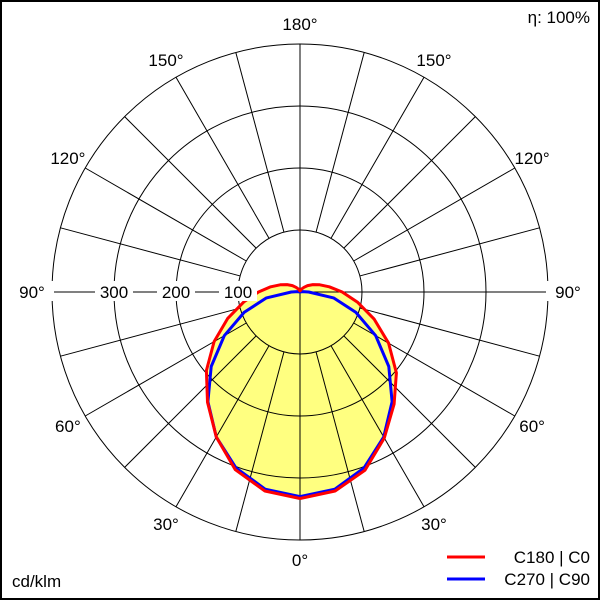  I want to click on radial-tick-label-200: 200, so click(176, 292).